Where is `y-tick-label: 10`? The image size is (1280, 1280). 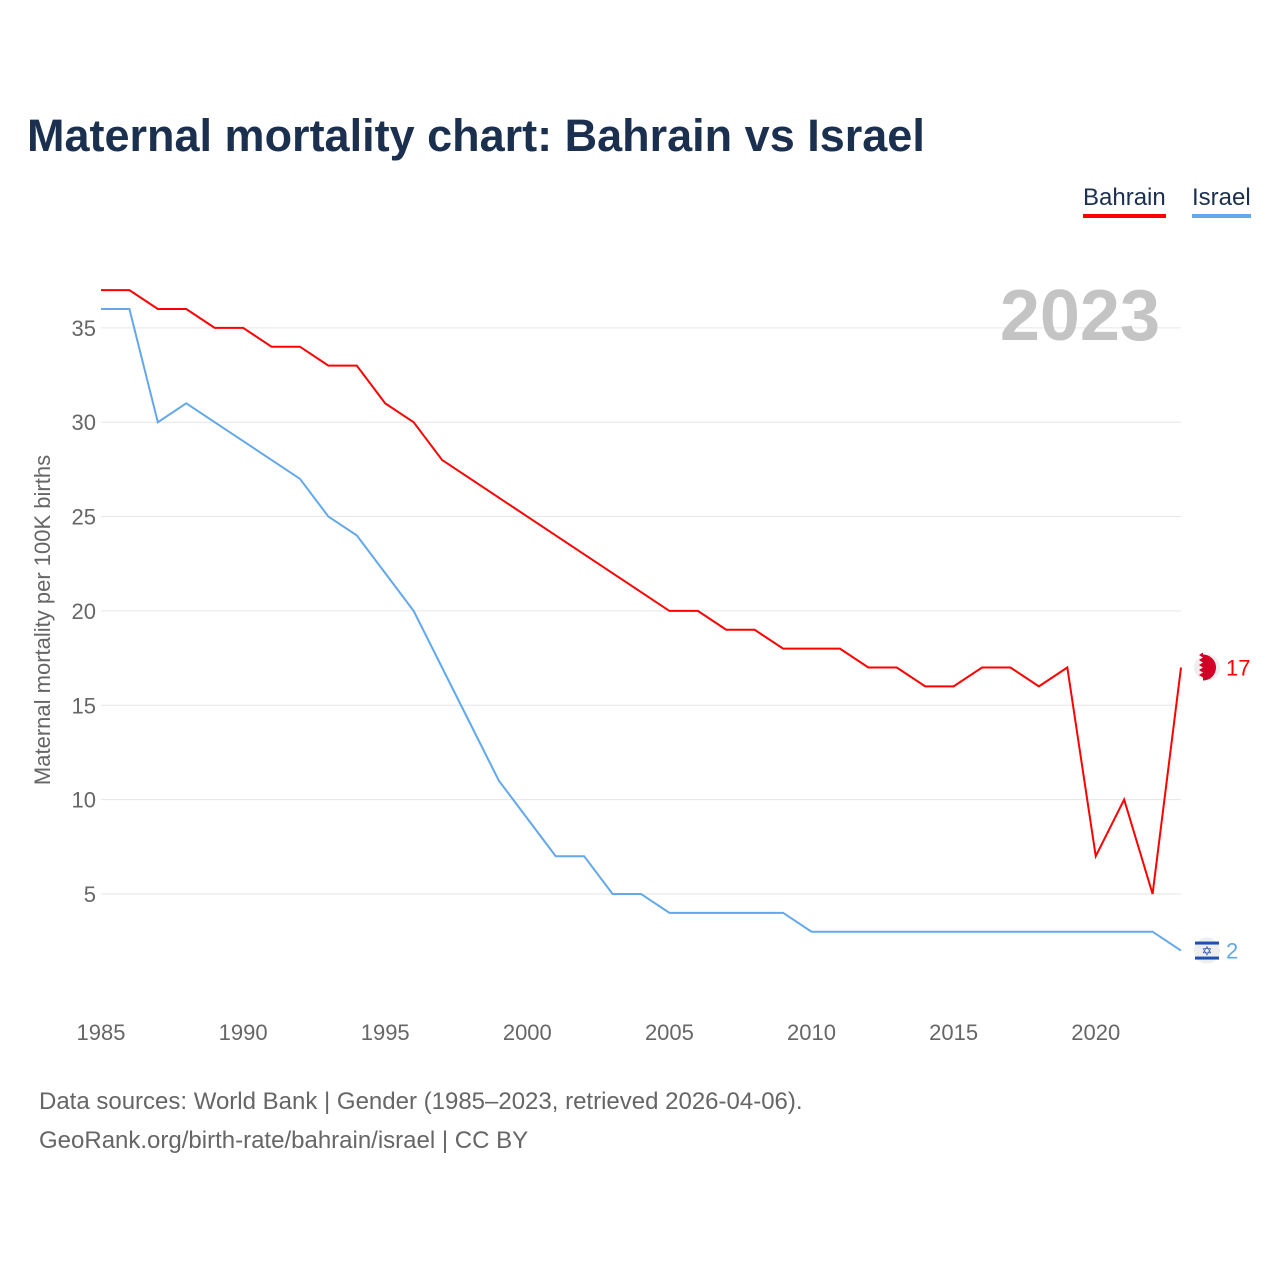
y-tick-label: 10 is located at coordinates (84, 800).